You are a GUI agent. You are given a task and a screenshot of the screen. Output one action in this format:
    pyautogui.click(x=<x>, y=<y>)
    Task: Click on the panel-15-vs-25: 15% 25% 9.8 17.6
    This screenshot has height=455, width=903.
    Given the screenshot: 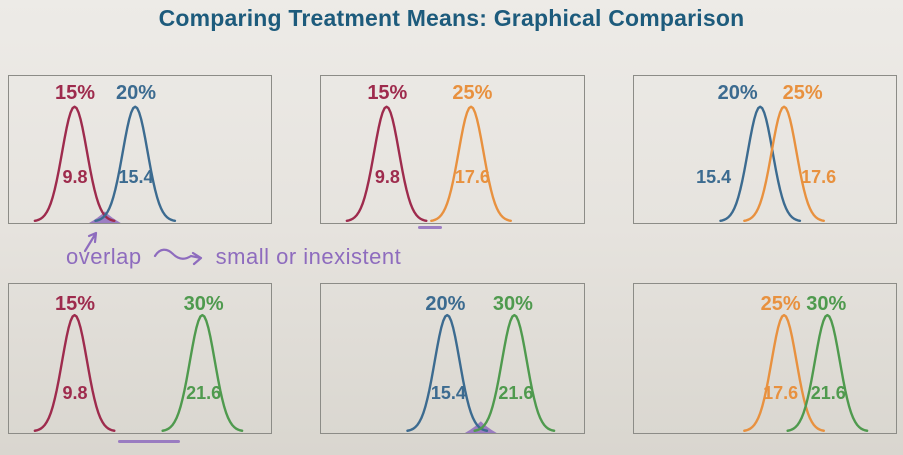 What is the action you would take?
    pyautogui.click(x=452, y=152)
    